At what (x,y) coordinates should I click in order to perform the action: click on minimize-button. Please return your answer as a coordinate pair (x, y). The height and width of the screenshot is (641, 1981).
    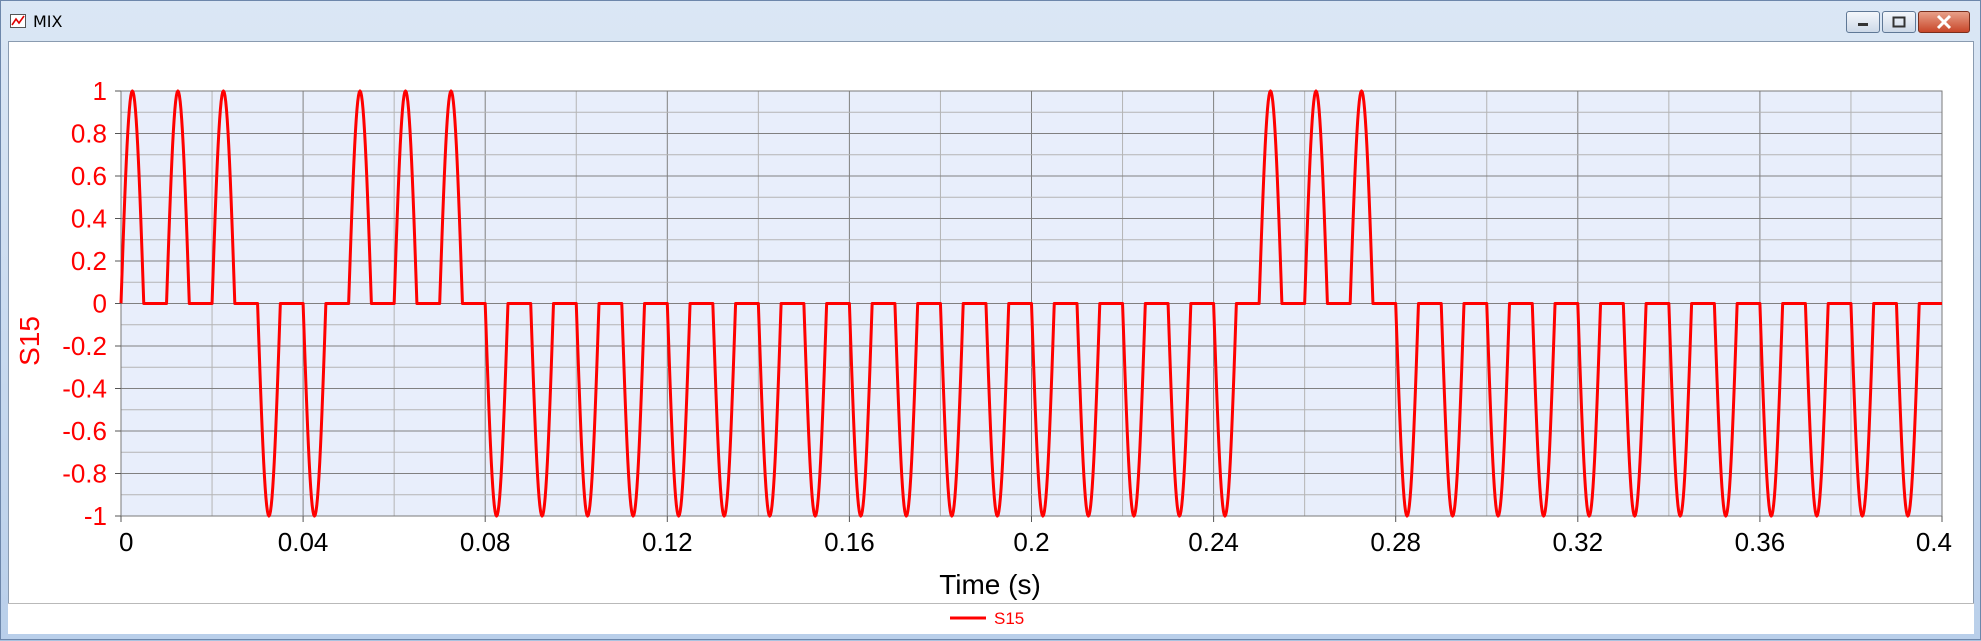
    Looking at the image, I should click on (1863, 22).